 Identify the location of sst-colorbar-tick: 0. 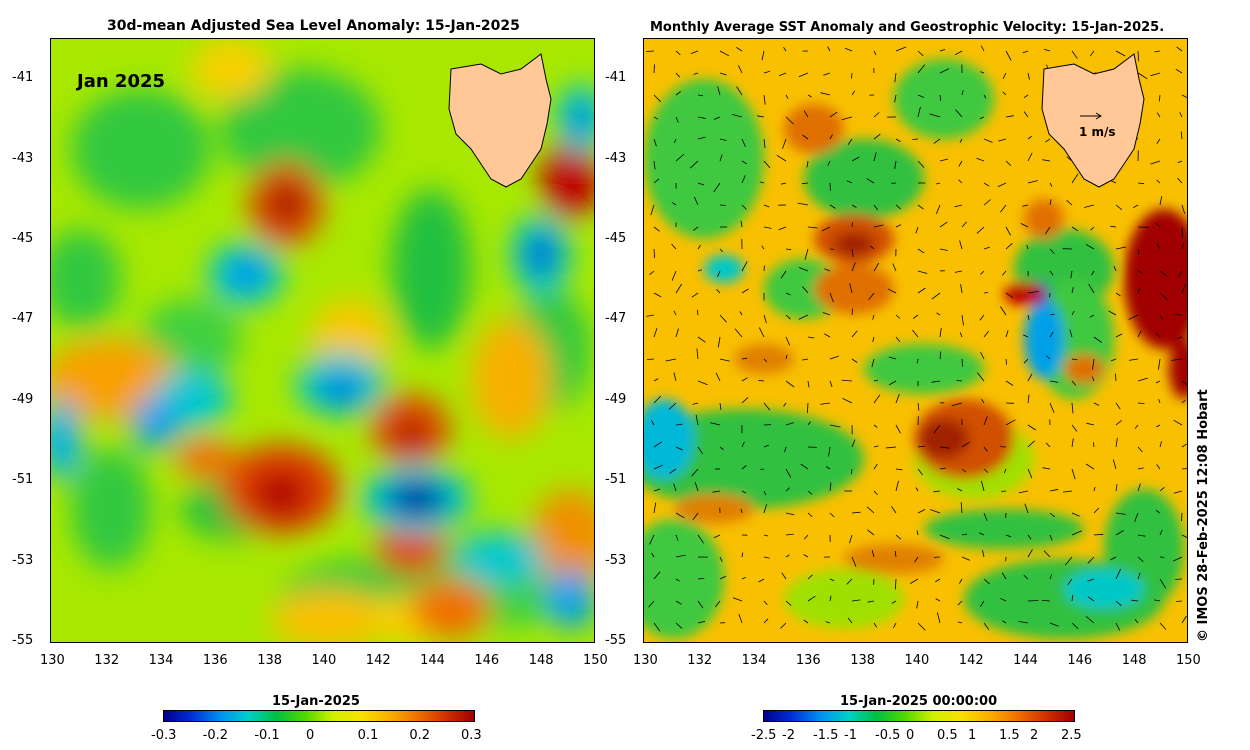
(910, 735).